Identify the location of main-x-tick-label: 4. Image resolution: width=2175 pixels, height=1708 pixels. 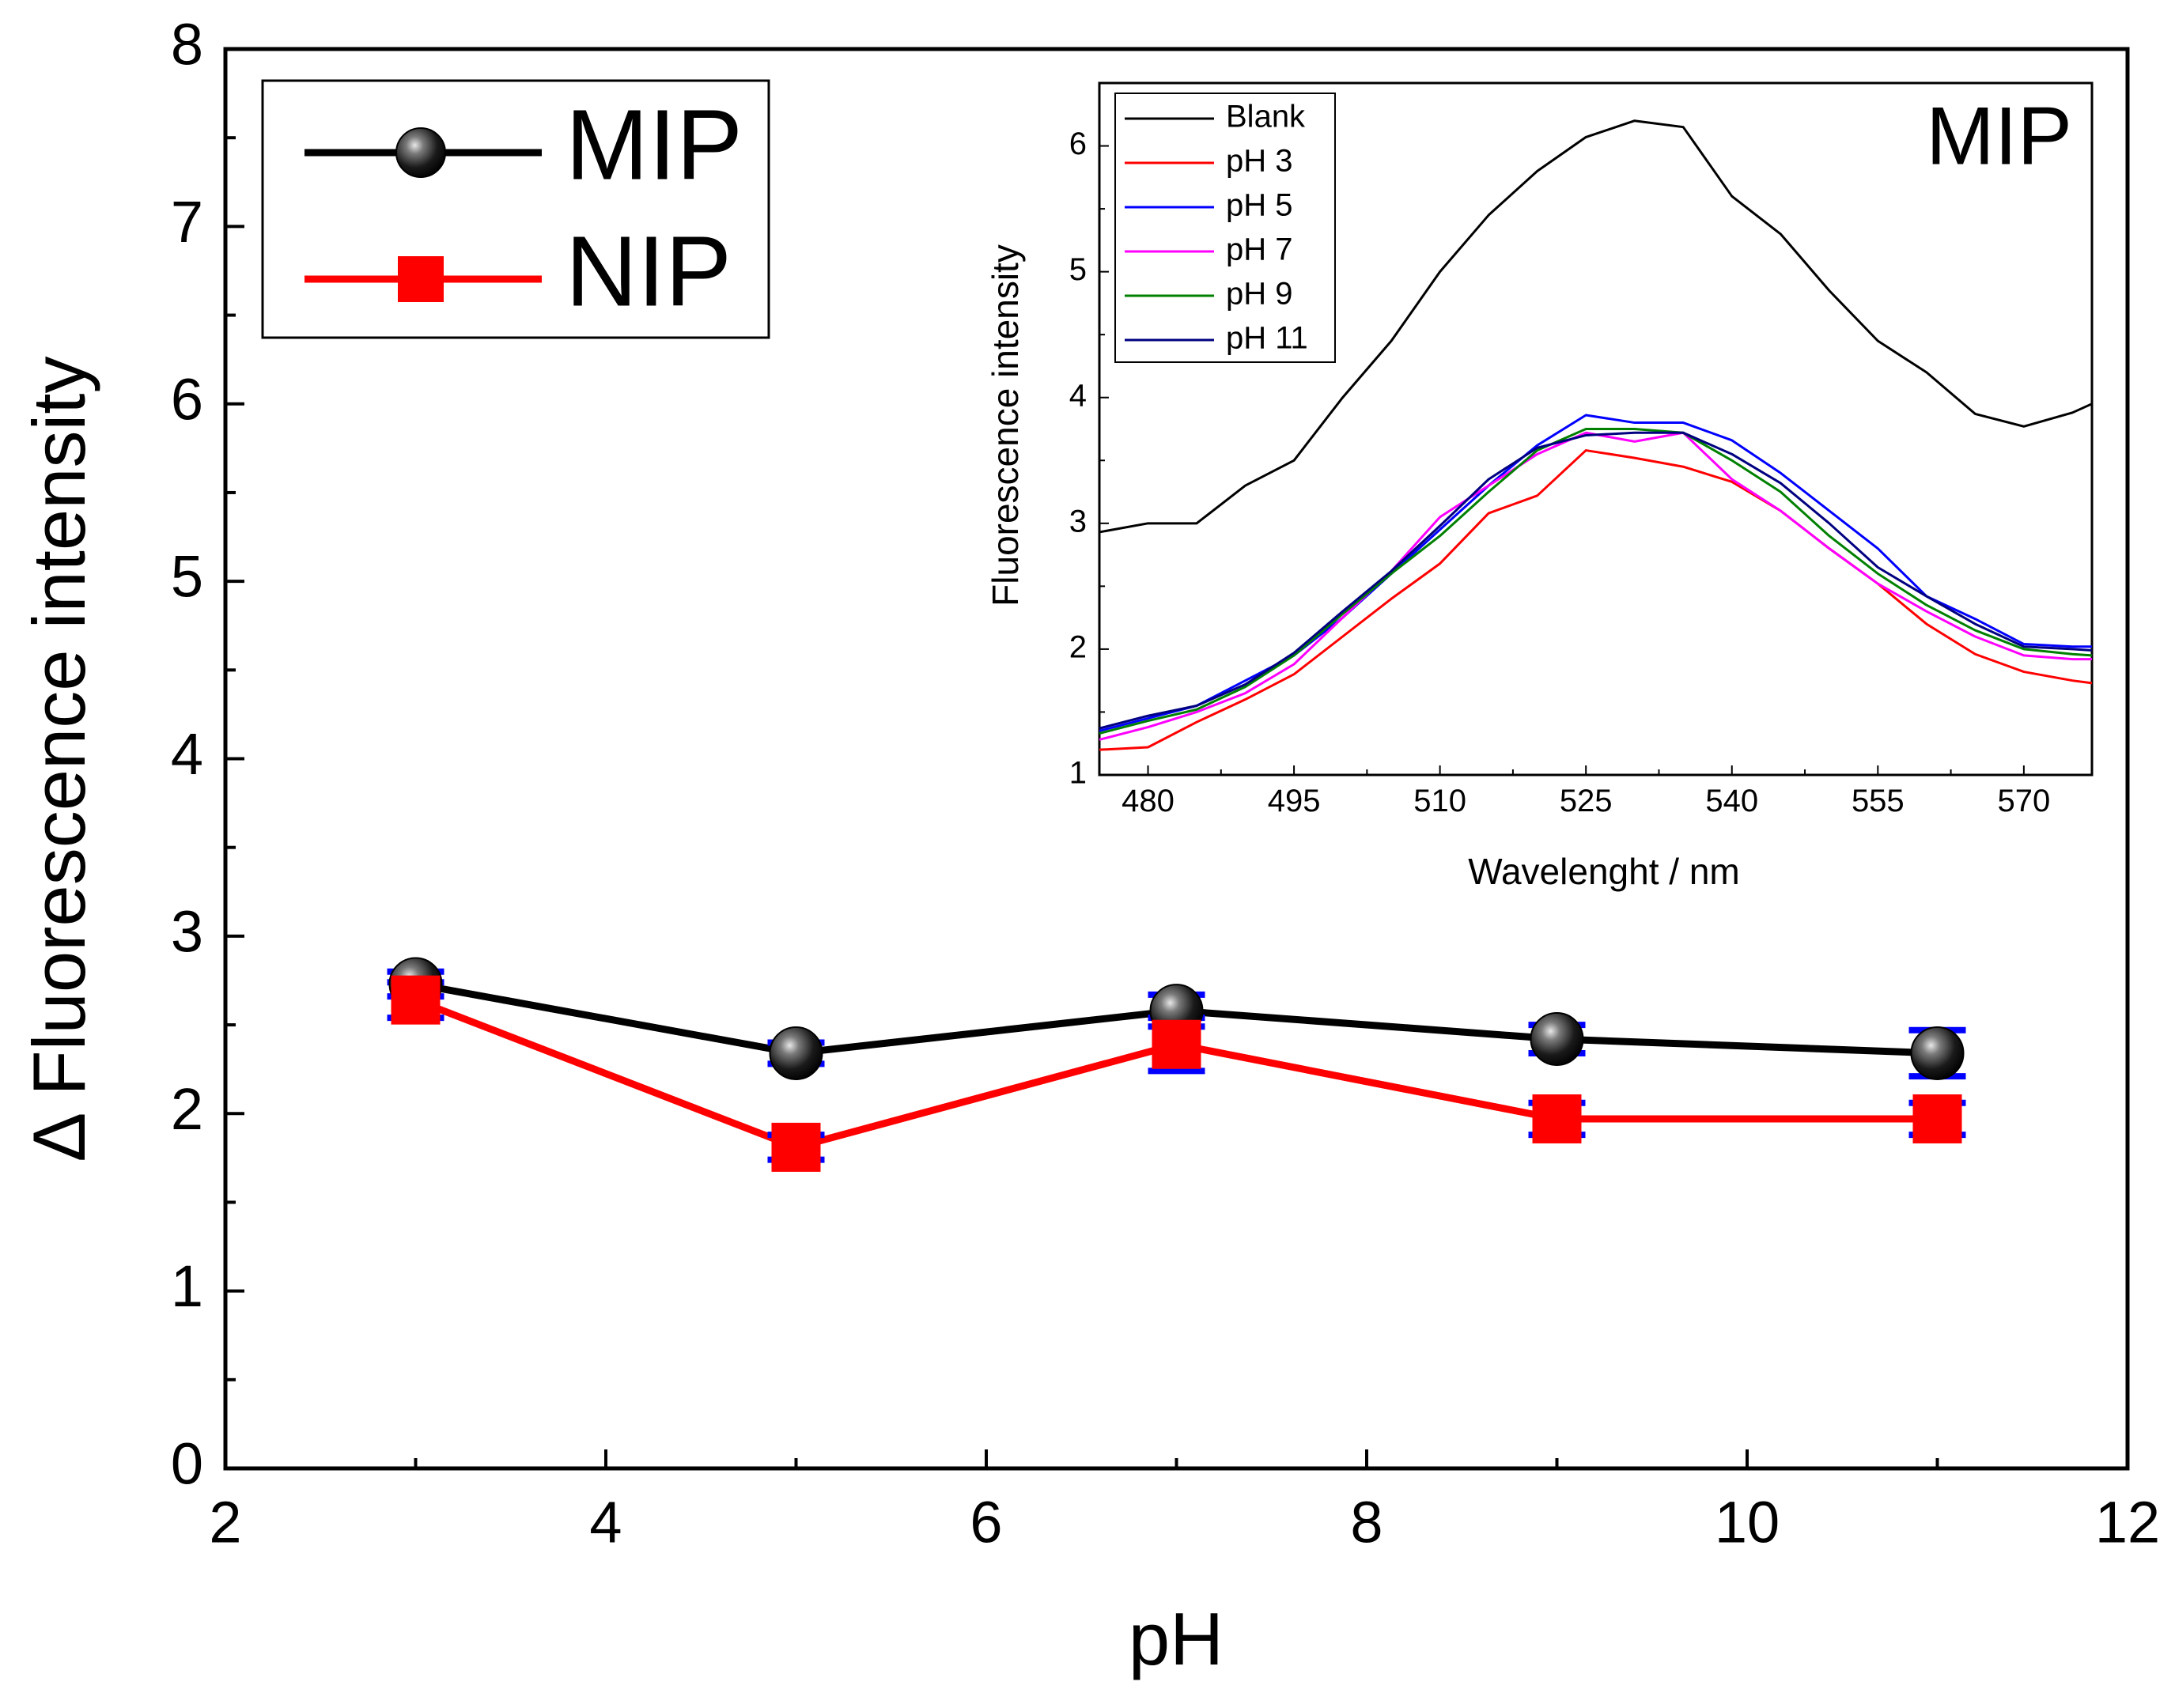
(605, 1523).